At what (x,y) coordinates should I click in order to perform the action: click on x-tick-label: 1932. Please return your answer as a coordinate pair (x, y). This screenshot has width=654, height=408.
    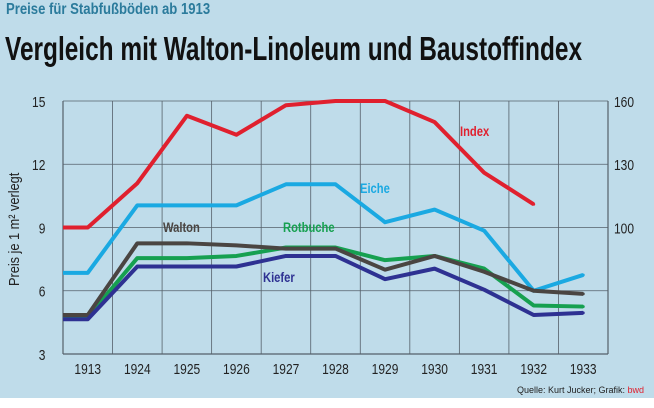
    Looking at the image, I should click on (533, 369).